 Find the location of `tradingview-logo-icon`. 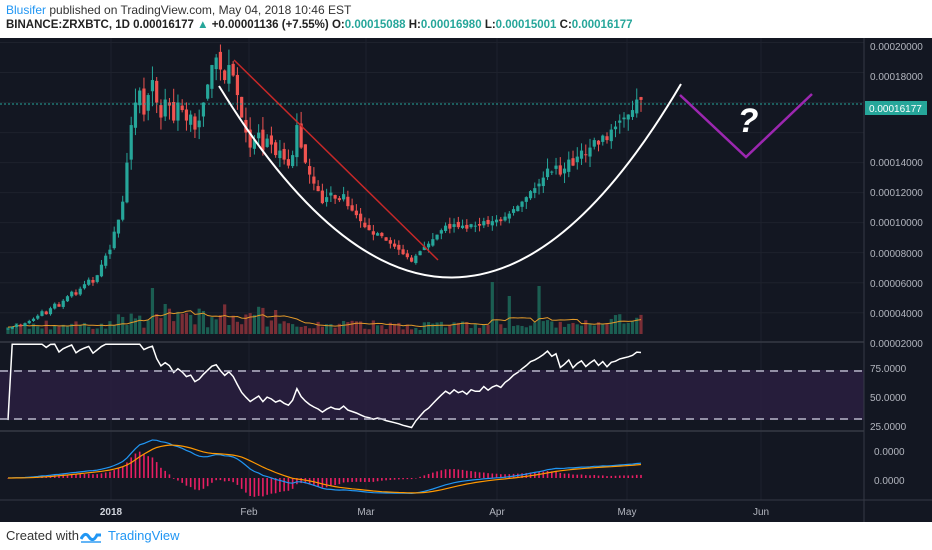

tradingview-logo-icon is located at coordinates (91, 536).